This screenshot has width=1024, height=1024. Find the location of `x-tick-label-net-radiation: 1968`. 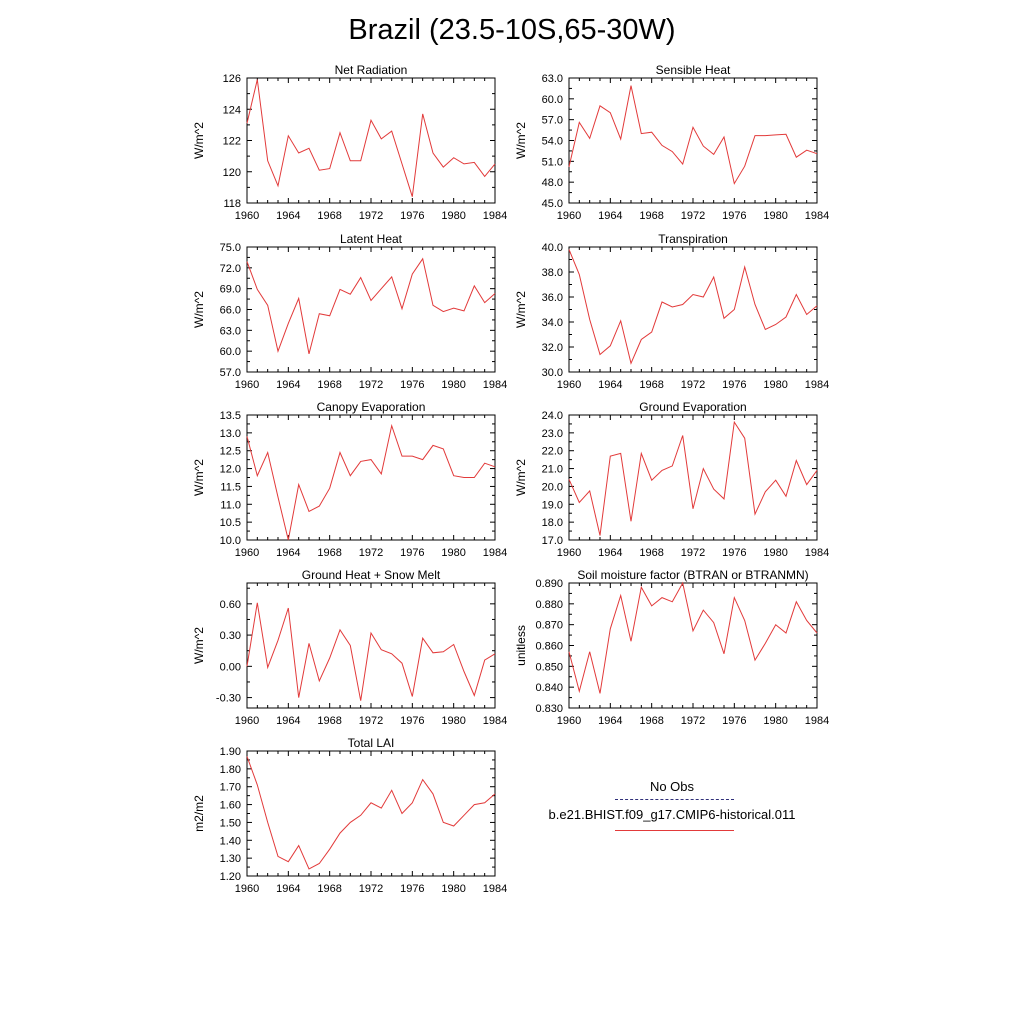

x-tick-label-net-radiation: 1968 is located at coordinates (329, 216).